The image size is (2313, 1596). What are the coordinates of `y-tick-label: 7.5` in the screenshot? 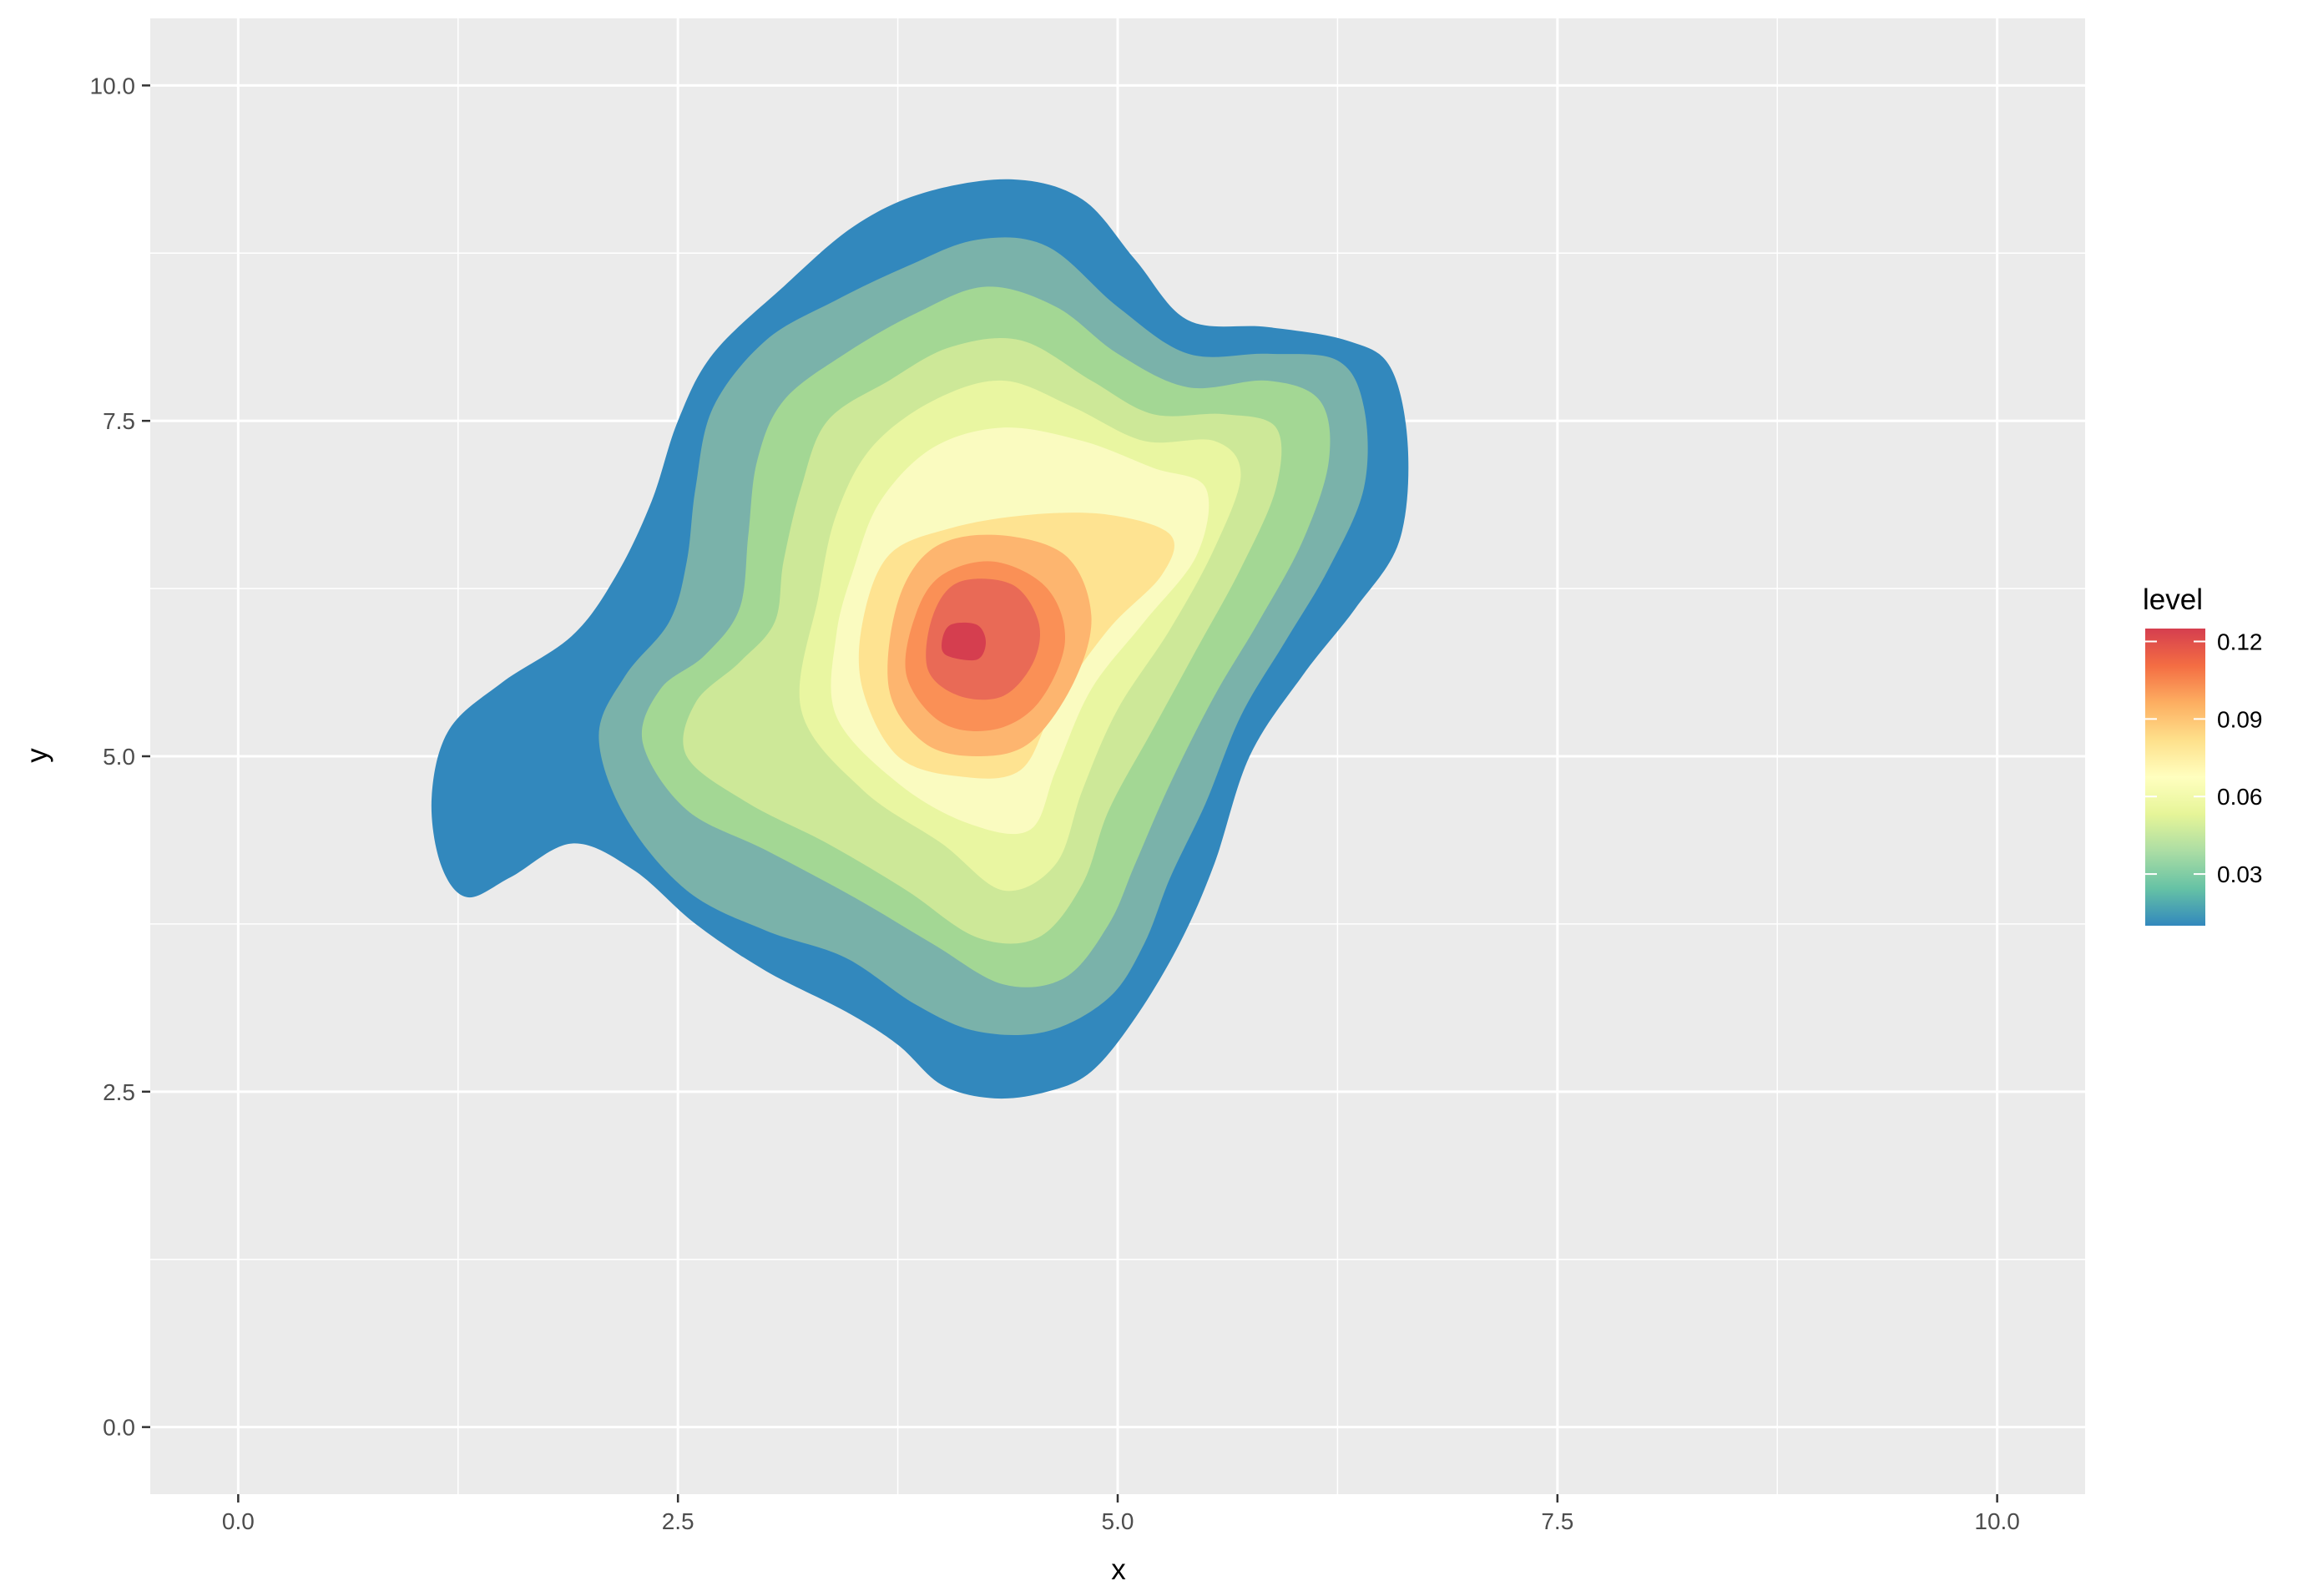 It's located at (119, 421).